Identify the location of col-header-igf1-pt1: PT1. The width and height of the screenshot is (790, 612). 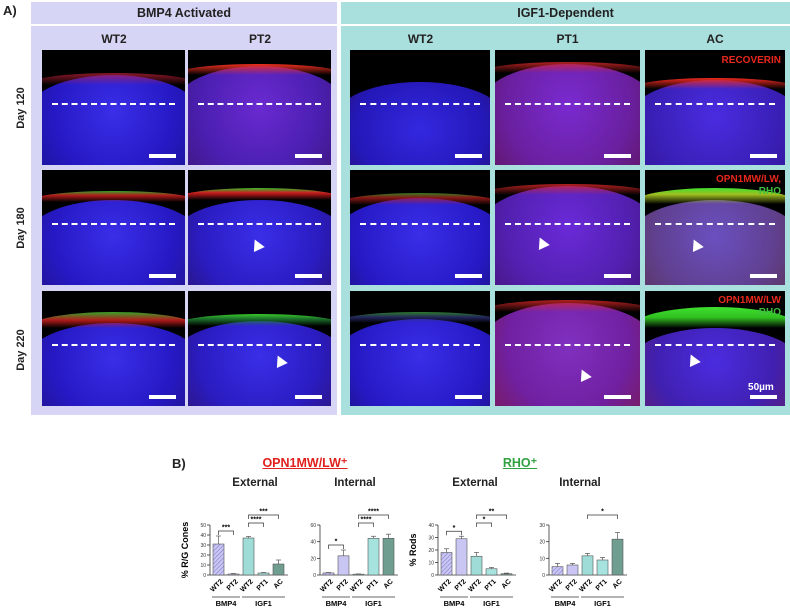
(567, 39).